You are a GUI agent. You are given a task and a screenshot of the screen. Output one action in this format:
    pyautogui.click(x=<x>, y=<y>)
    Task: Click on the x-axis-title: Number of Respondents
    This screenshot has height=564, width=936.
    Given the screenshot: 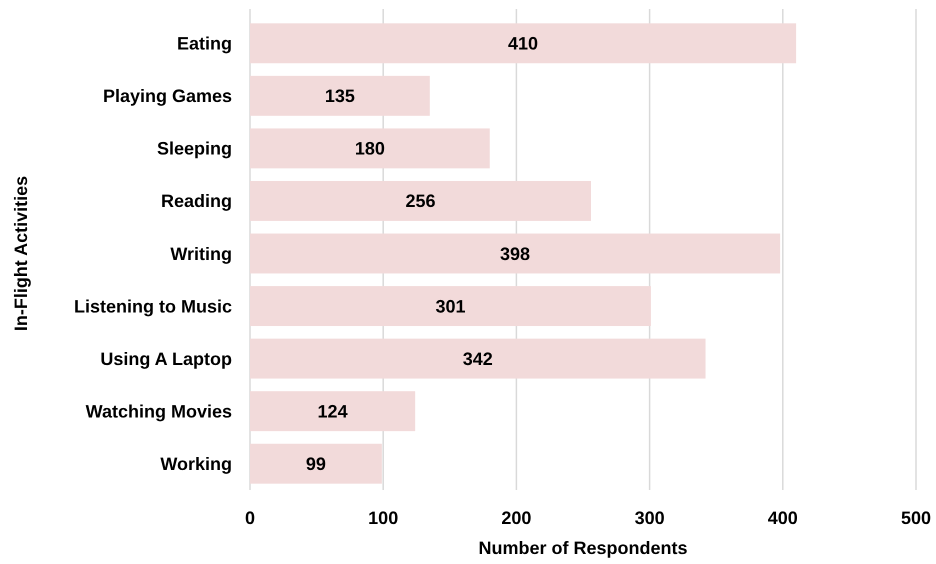 What is the action you would take?
    pyautogui.click(x=583, y=548)
    